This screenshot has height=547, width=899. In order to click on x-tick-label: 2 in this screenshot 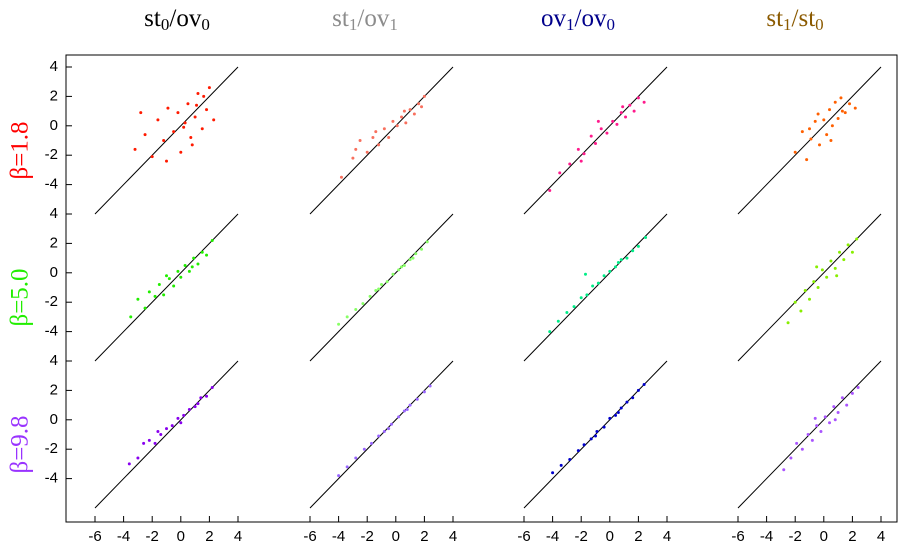, I will do `click(424, 536)`.